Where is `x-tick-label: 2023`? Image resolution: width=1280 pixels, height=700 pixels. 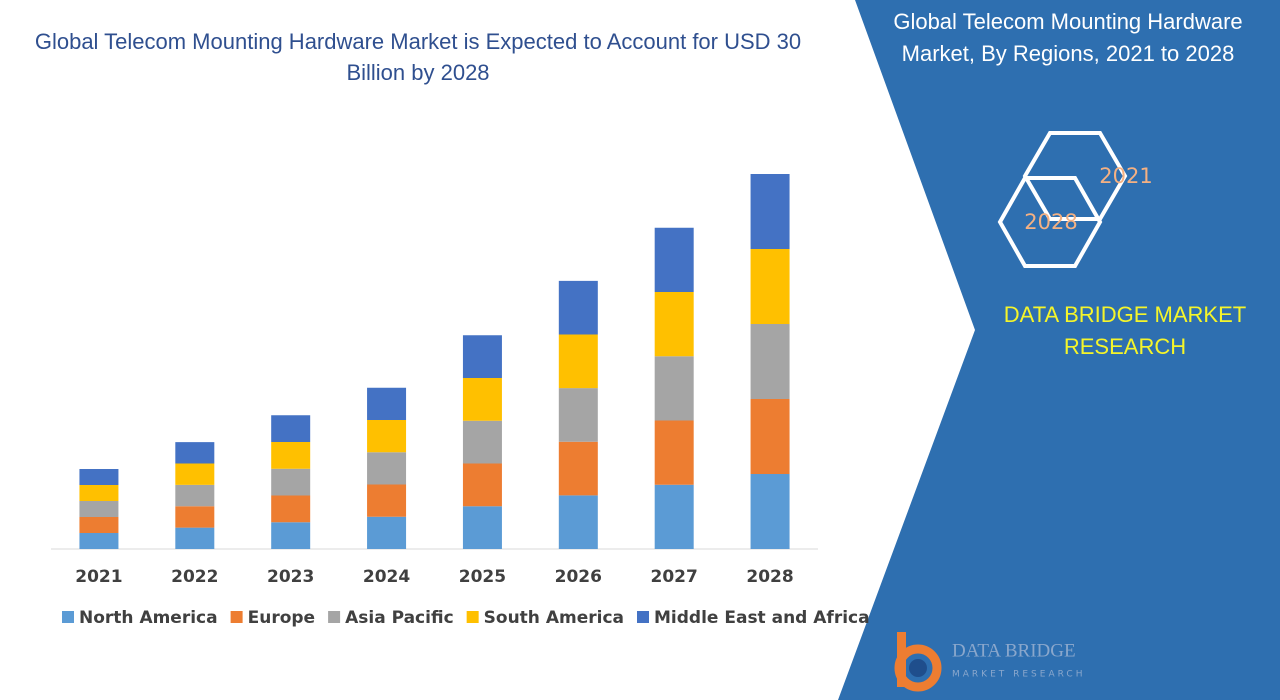 x-tick-label: 2023 is located at coordinates (290, 577).